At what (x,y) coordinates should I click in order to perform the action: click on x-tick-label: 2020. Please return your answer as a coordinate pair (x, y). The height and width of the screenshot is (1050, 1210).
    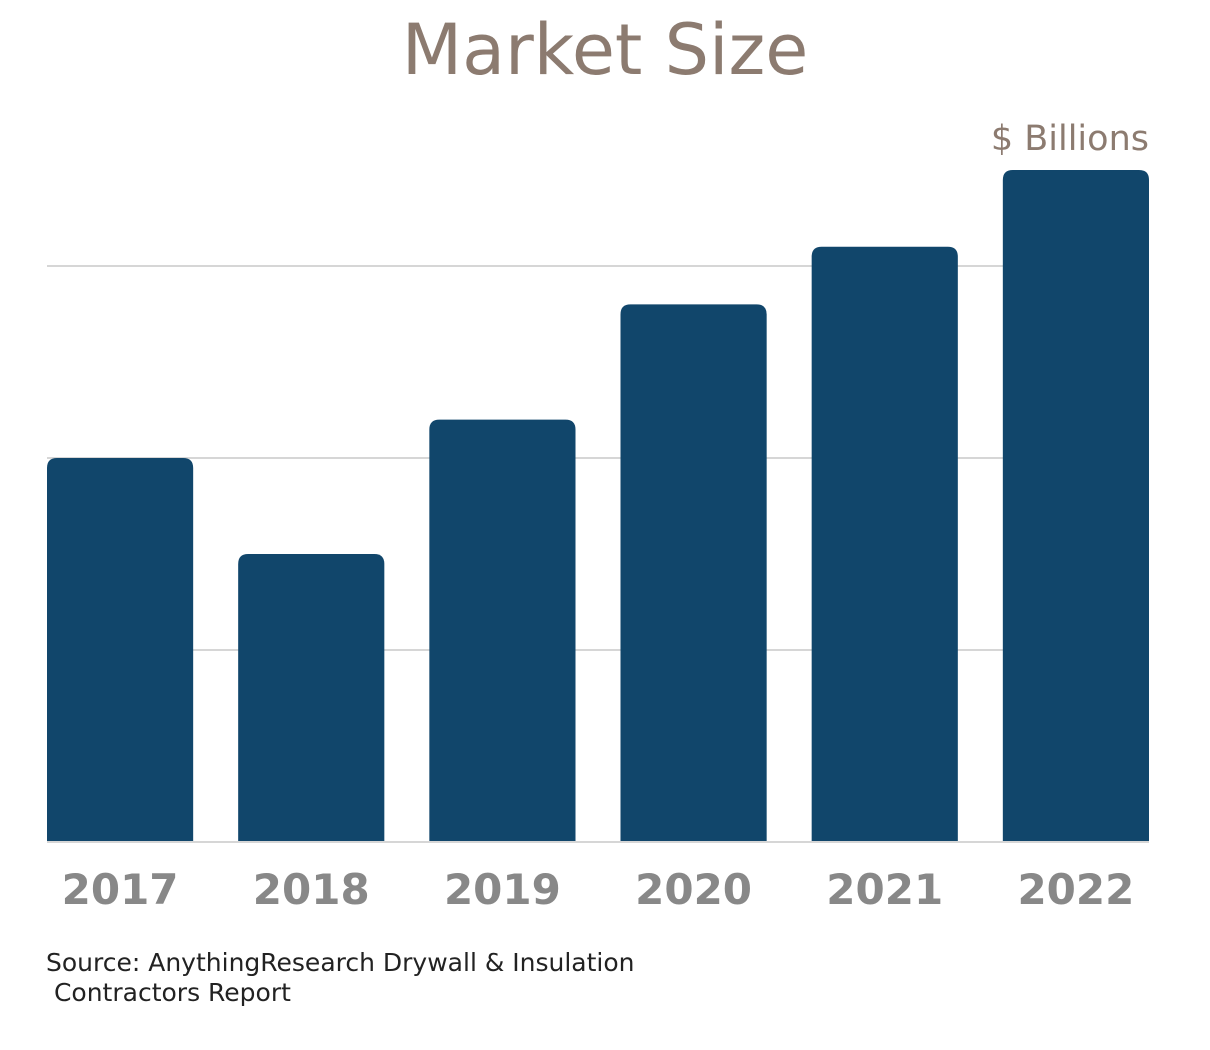
    Looking at the image, I should click on (693, 889).